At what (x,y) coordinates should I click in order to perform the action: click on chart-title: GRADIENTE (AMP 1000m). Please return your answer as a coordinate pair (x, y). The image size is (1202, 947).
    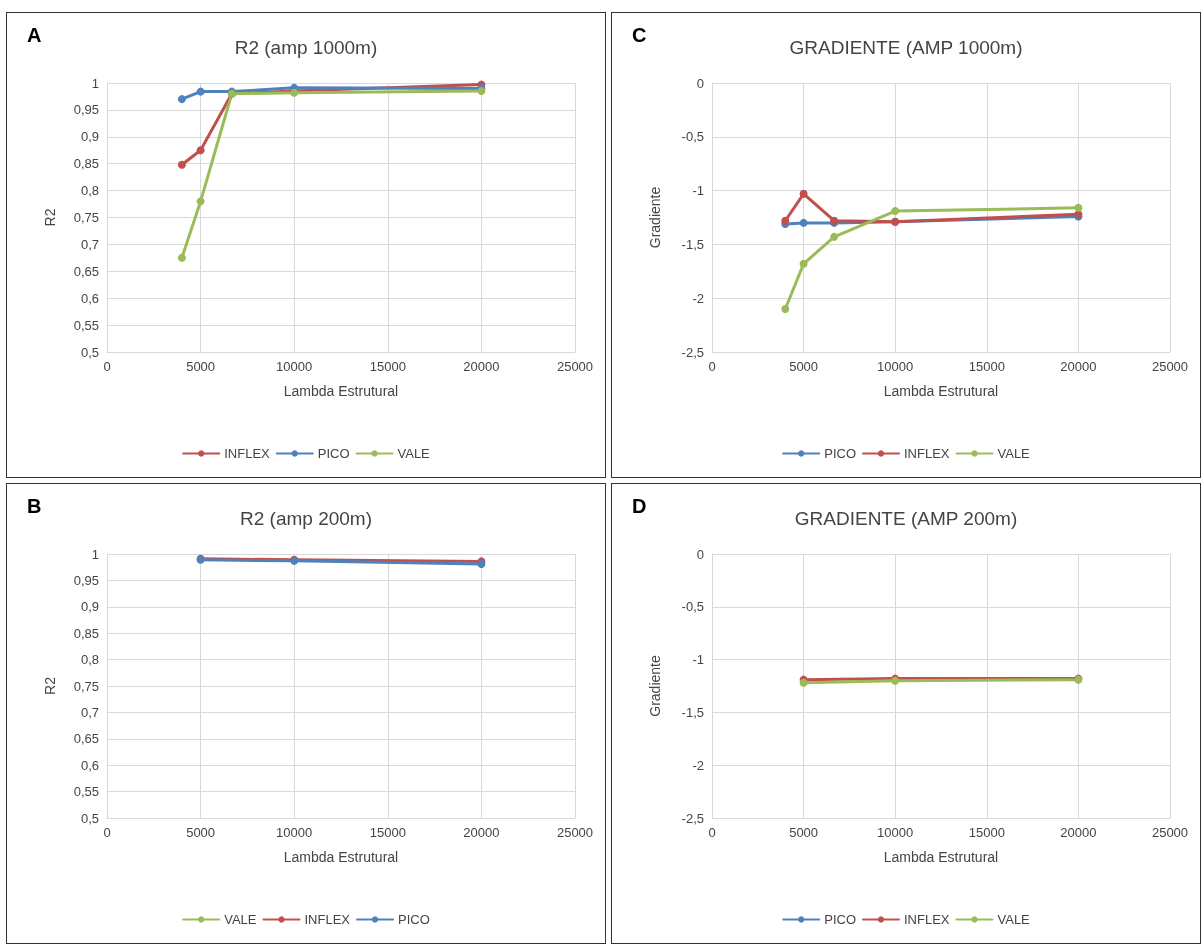
    Looking at the image, I should click on (906, 47).